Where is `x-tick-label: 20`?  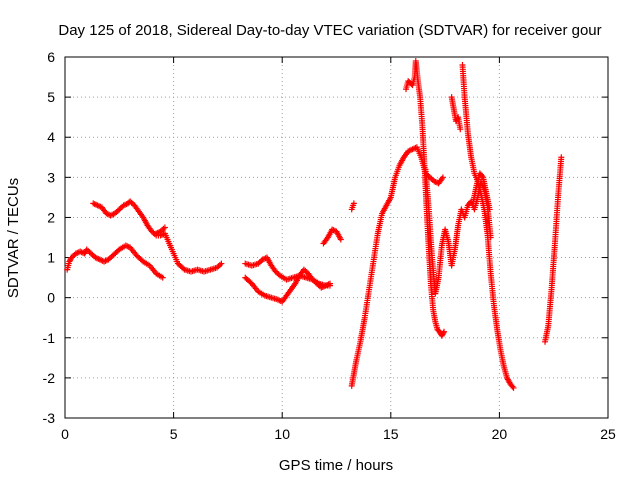 x-tick-label: 20 is located at coordinates (500, 434).